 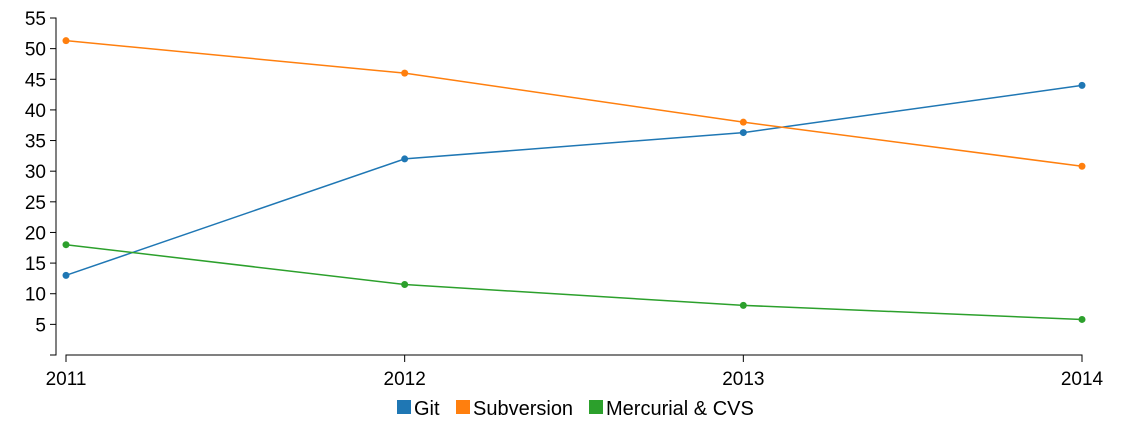 What do you see at coordinates (427, 409) in the screenshot?
I see `legend-label: Git` at bounding box center [427, 409].